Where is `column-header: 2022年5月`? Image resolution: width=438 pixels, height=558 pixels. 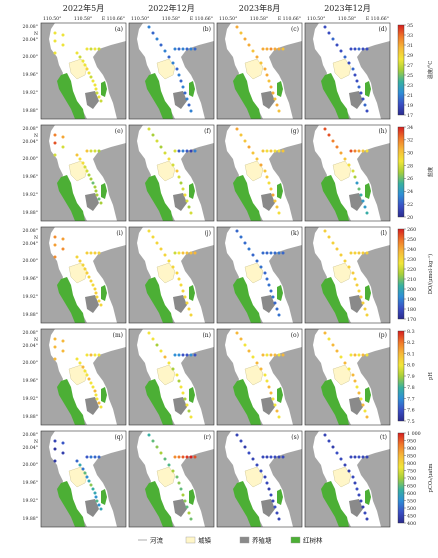
column-header: 2022年5月 is located at coordinates (83, 8).